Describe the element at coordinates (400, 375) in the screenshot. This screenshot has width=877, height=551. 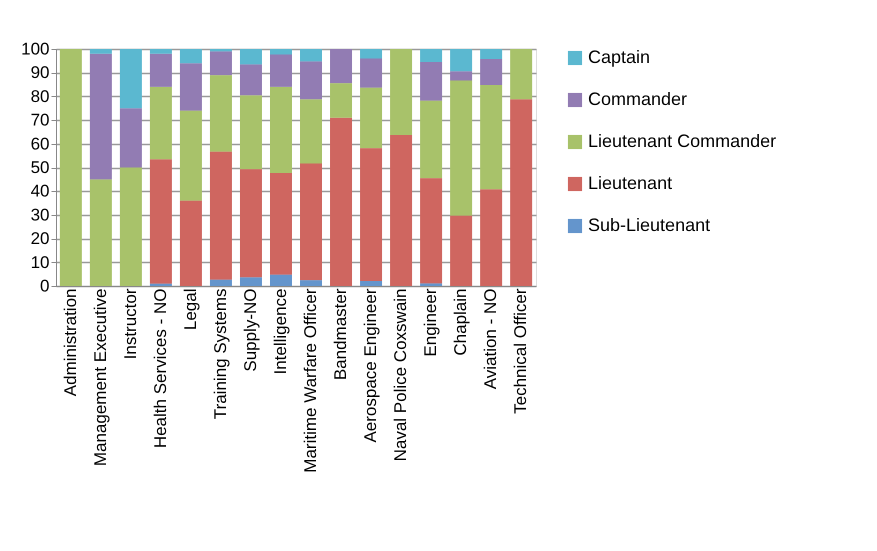
I see `x-tick-label: Naval Police Coxswain` at that location.